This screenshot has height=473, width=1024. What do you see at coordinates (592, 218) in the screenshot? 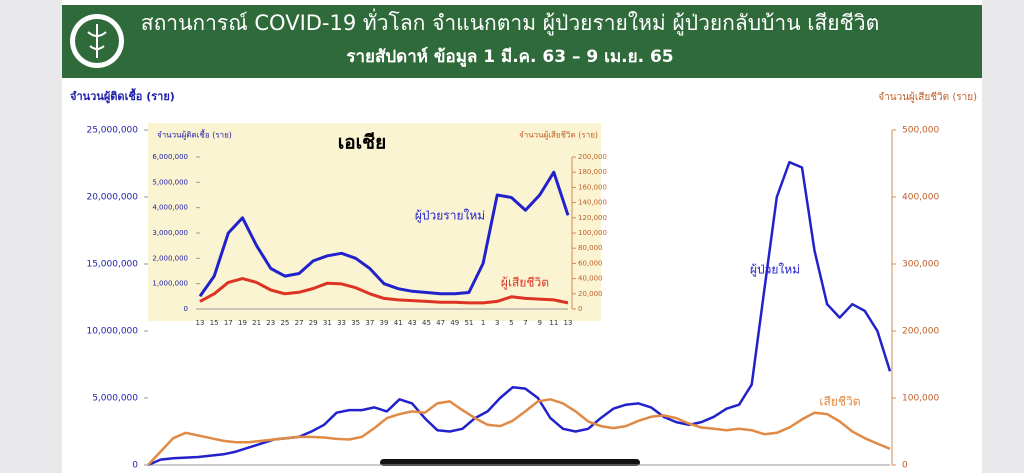
I see `y2-tick-label: 120,000` at bounding box center [592, 218].